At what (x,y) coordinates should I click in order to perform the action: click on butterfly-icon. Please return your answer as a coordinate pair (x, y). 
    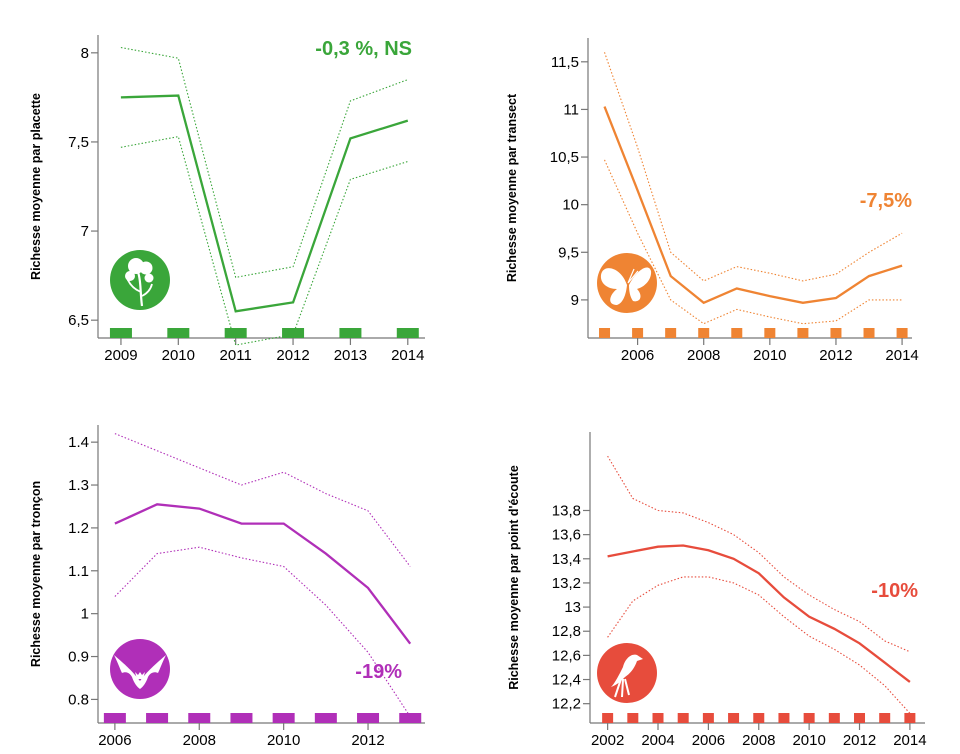
    Looking at the image, I should click on (626, 286).